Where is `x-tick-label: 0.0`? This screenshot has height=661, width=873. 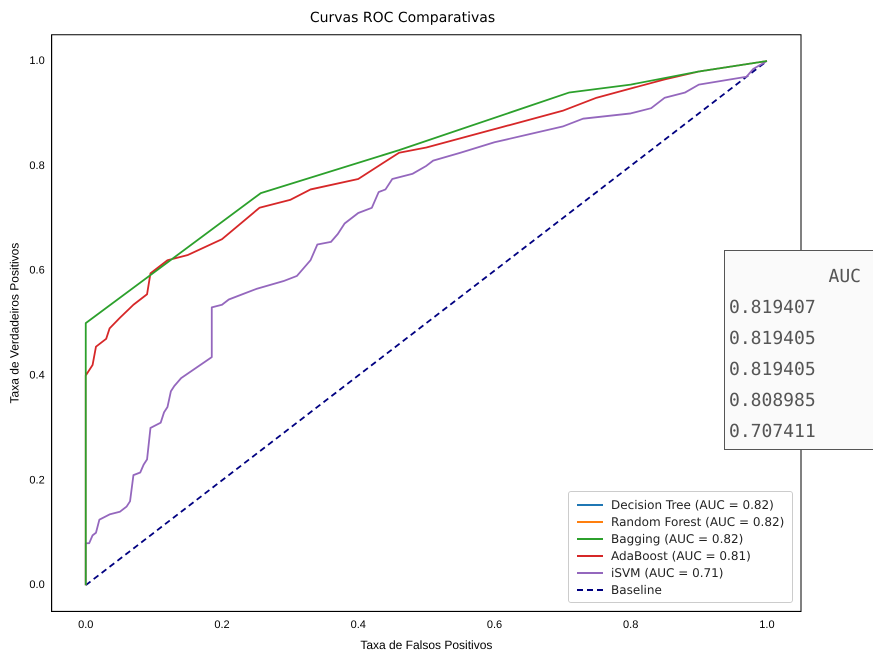
x-tick-label: 0.0 is located at coordinates (86, 625).